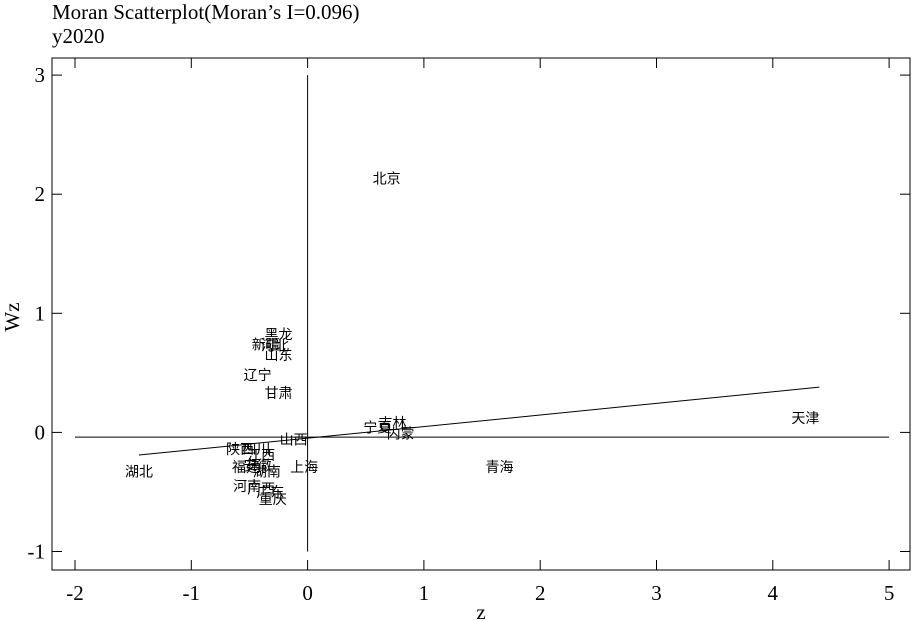 Image resolution: width=921 pixels, height=621 pixels. Describe the element at coordinates (499, 468) in the screenshot. I see `point-label: 青海` at that location.